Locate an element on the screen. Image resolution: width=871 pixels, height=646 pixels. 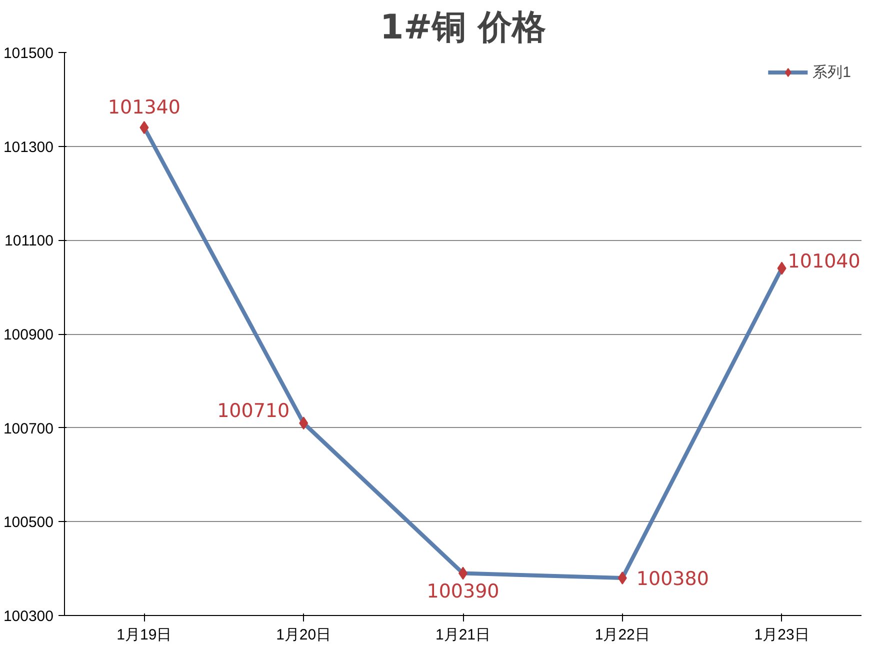
data-label: 101340 is located at coordinates (144, 107).